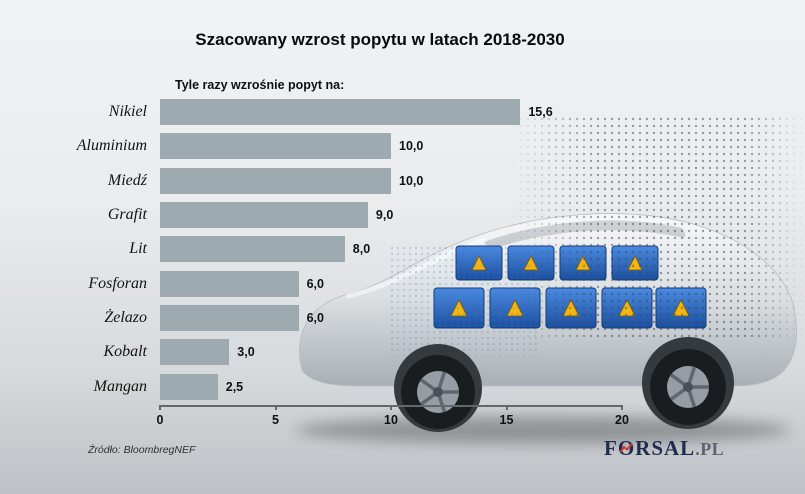 The image size is (805, 494). I want to click on tick-label: 5, so click(275, 419).